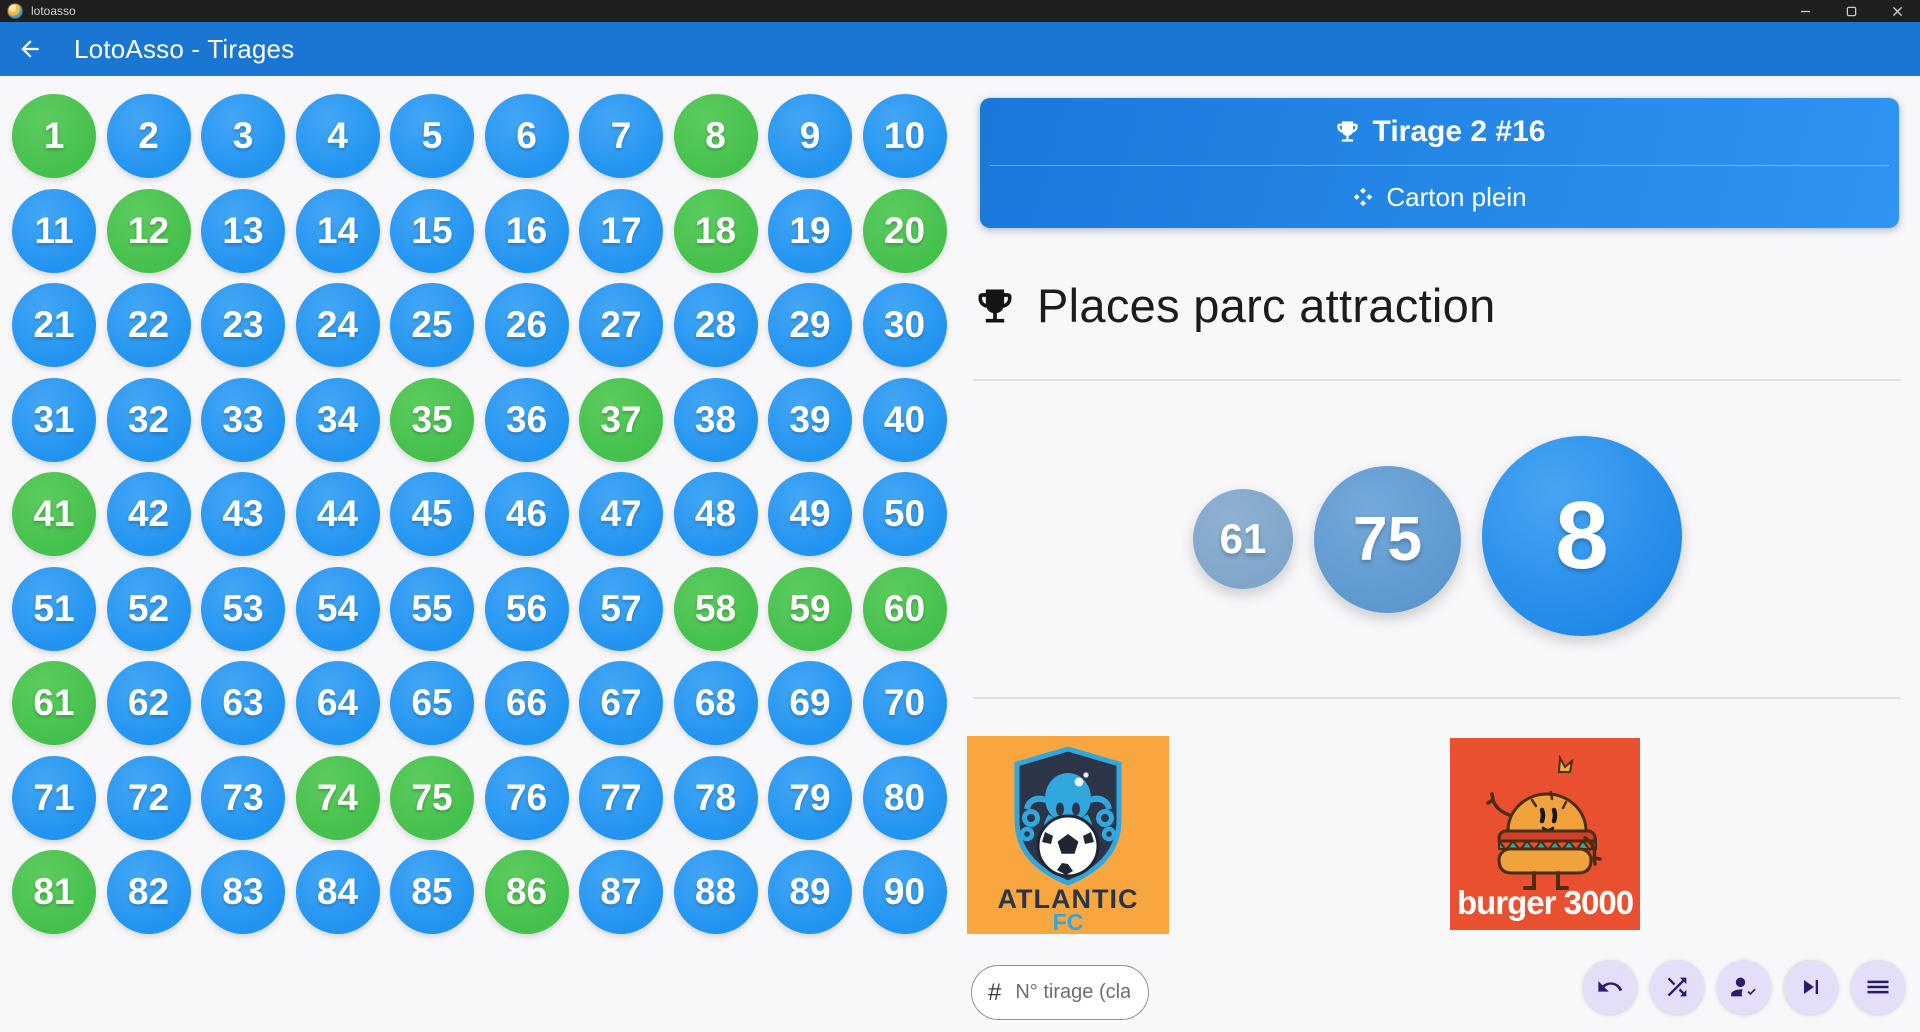 The width and height of the screenshot is (1920, 1032). What do you see at coordinates (148, 514) in the screenshot?
I see `ball-42: 42` at bounding box center [148, 514].